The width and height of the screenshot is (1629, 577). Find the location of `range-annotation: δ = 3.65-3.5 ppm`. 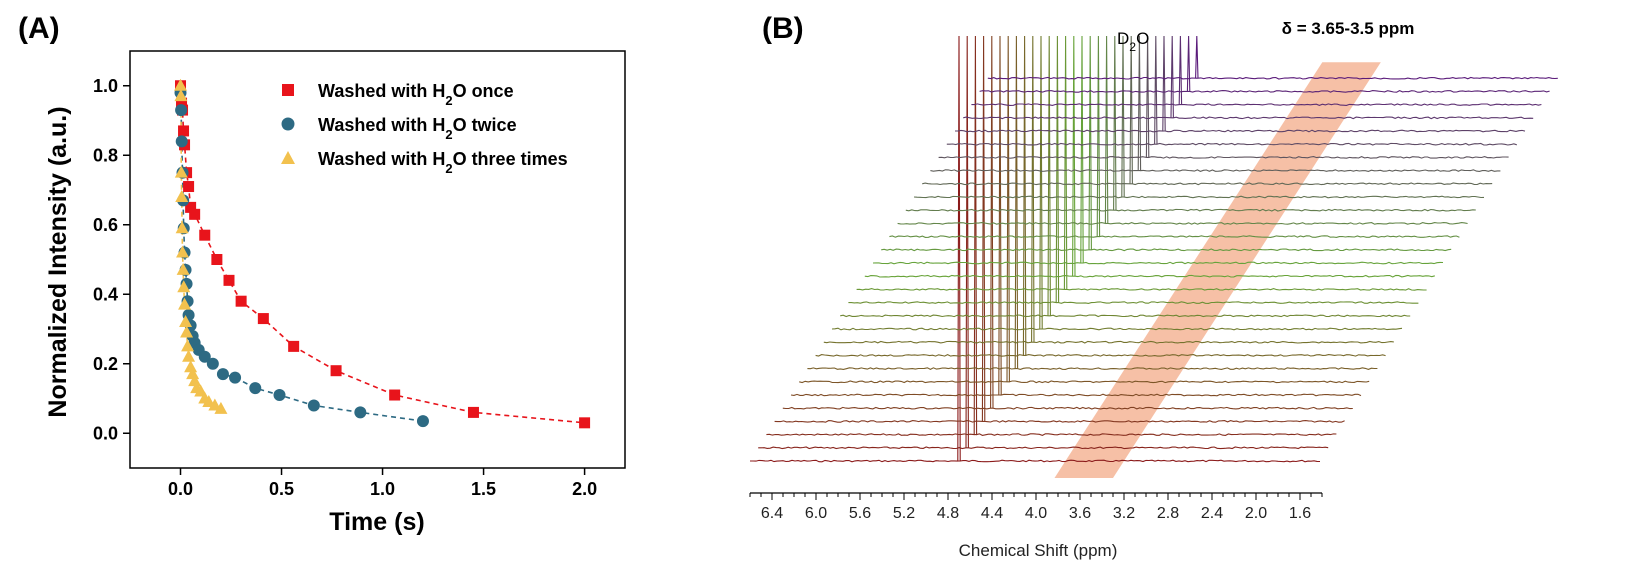

range-annotation: δ = 3.65-3.5 ppm is located at coordinates (1348, 28).